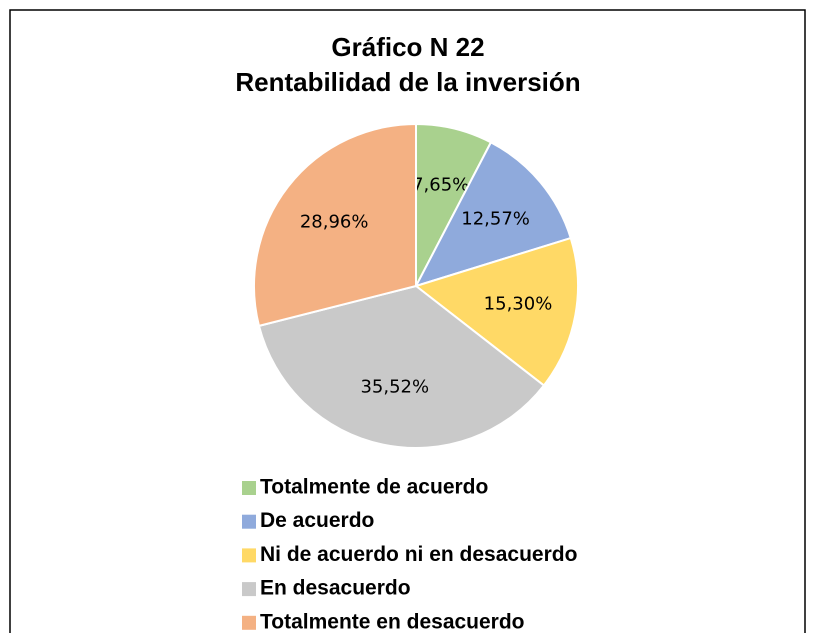 This screenshot has width=815, height=633. What do you see at coordinates (495, 219) in the screenshot?
I see `data-label: 12,57%` at bounding box center [495, 219].